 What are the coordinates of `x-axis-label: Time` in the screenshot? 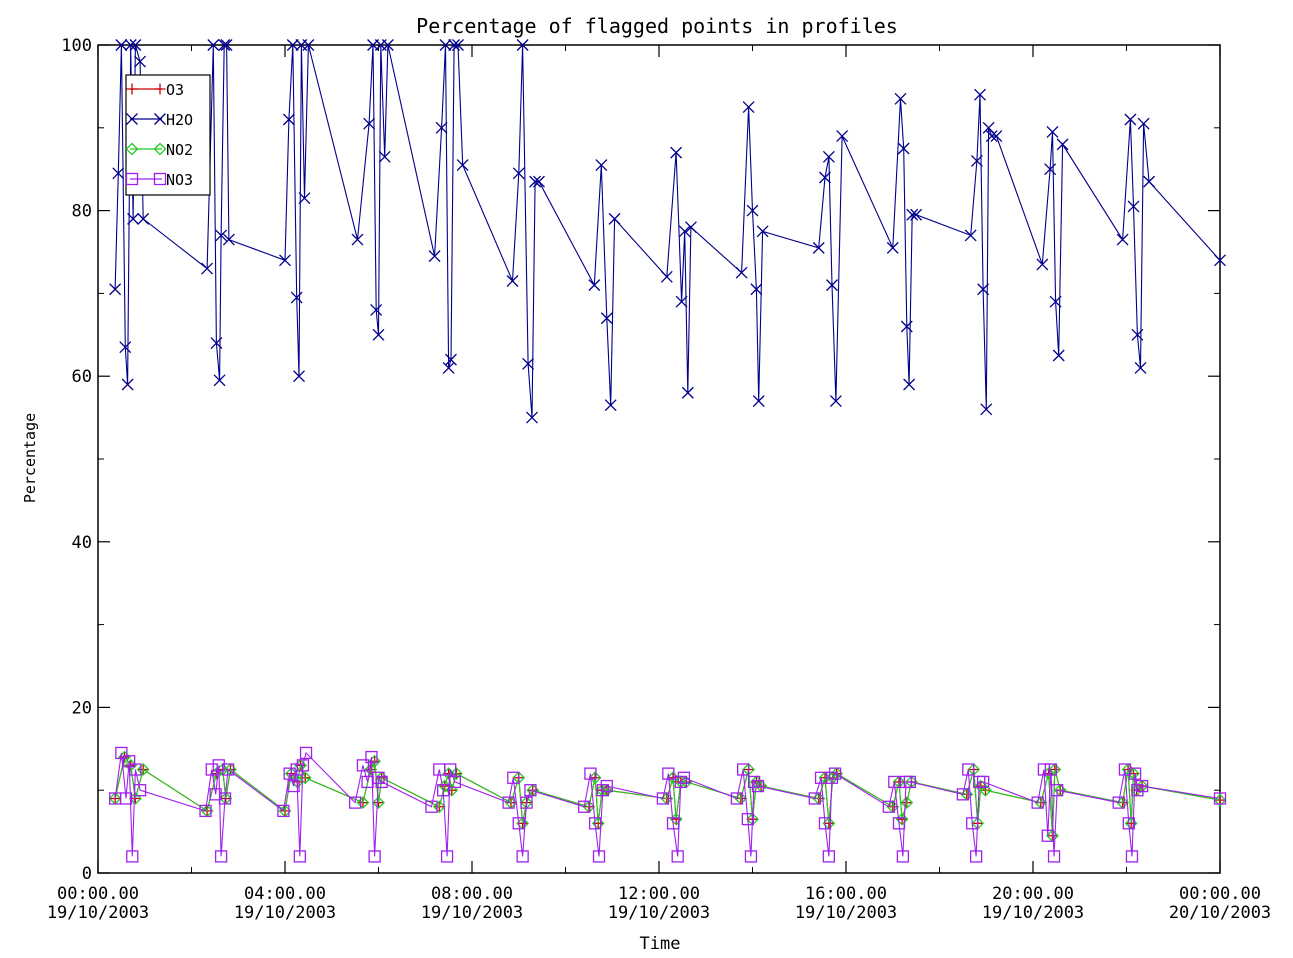 It's located at (660, 944).